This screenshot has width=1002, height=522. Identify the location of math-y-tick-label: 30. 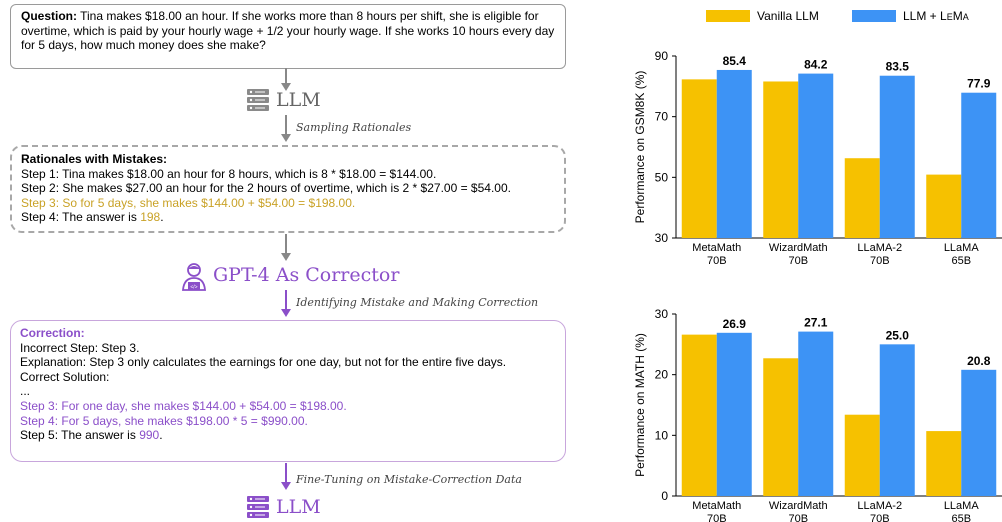
(662, 314).